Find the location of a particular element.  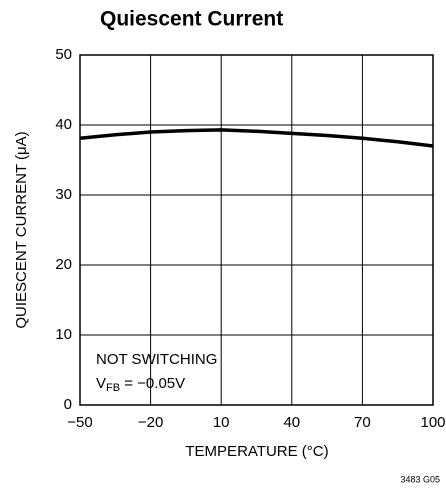

x-tick-label: −50 is located at coordinates (79, 422).